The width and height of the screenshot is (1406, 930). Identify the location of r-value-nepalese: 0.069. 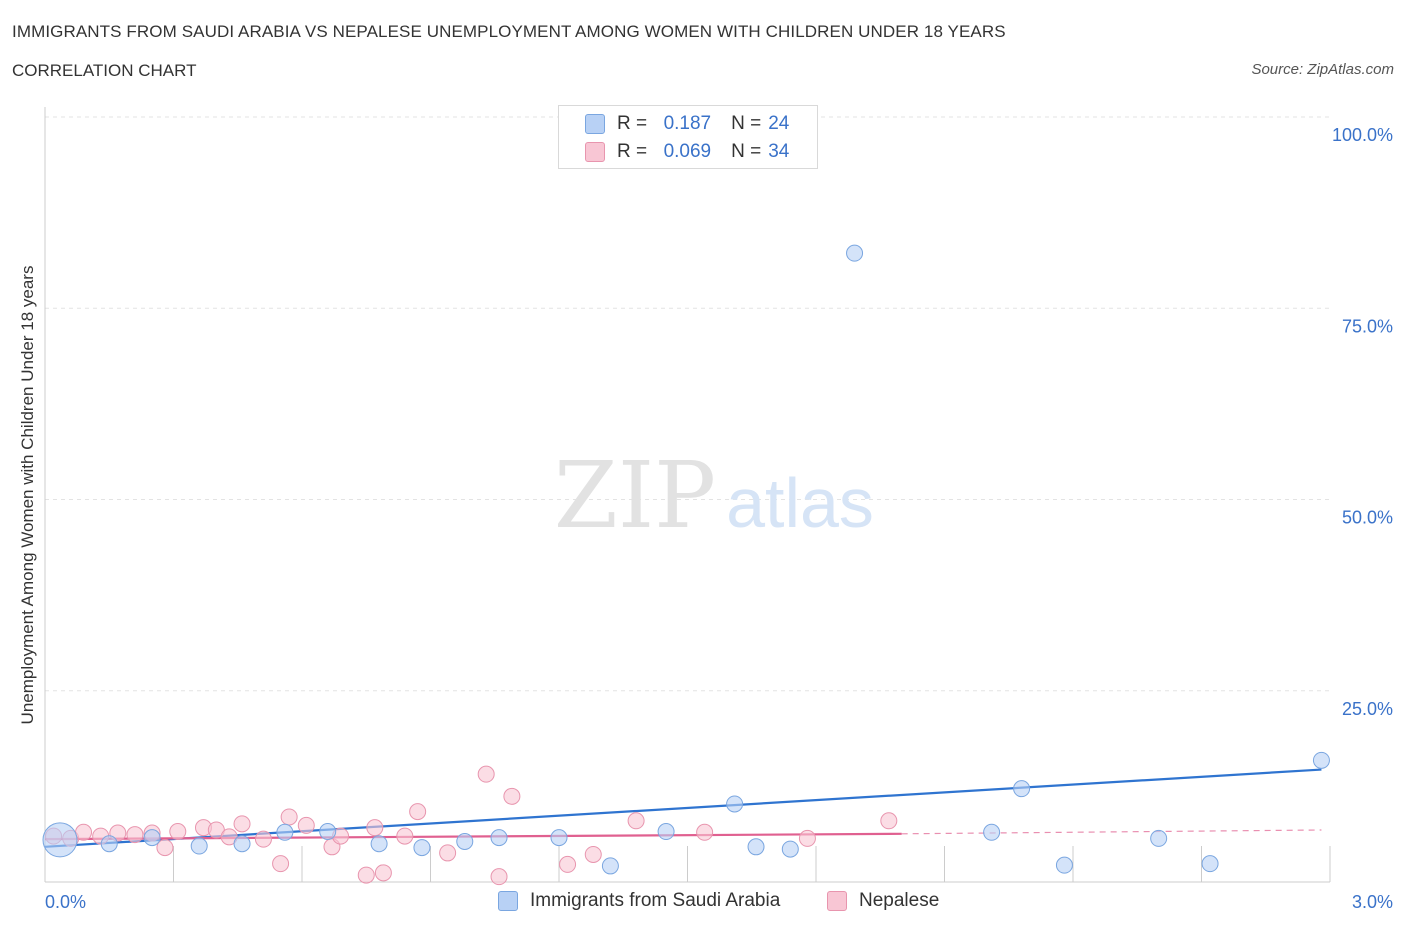
(687, 151).